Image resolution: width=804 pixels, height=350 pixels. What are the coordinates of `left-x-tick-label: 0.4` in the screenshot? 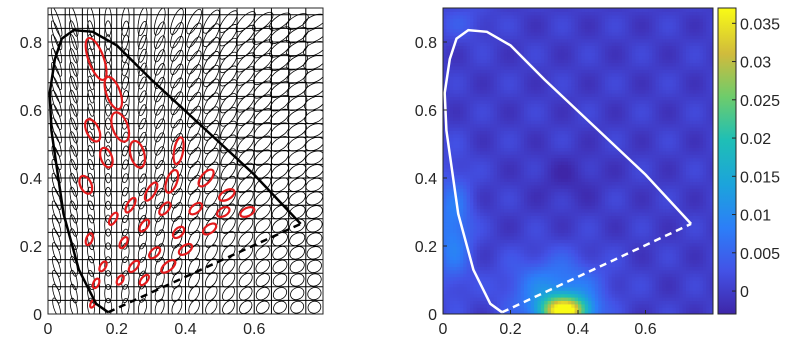 It's located at (185, 329).